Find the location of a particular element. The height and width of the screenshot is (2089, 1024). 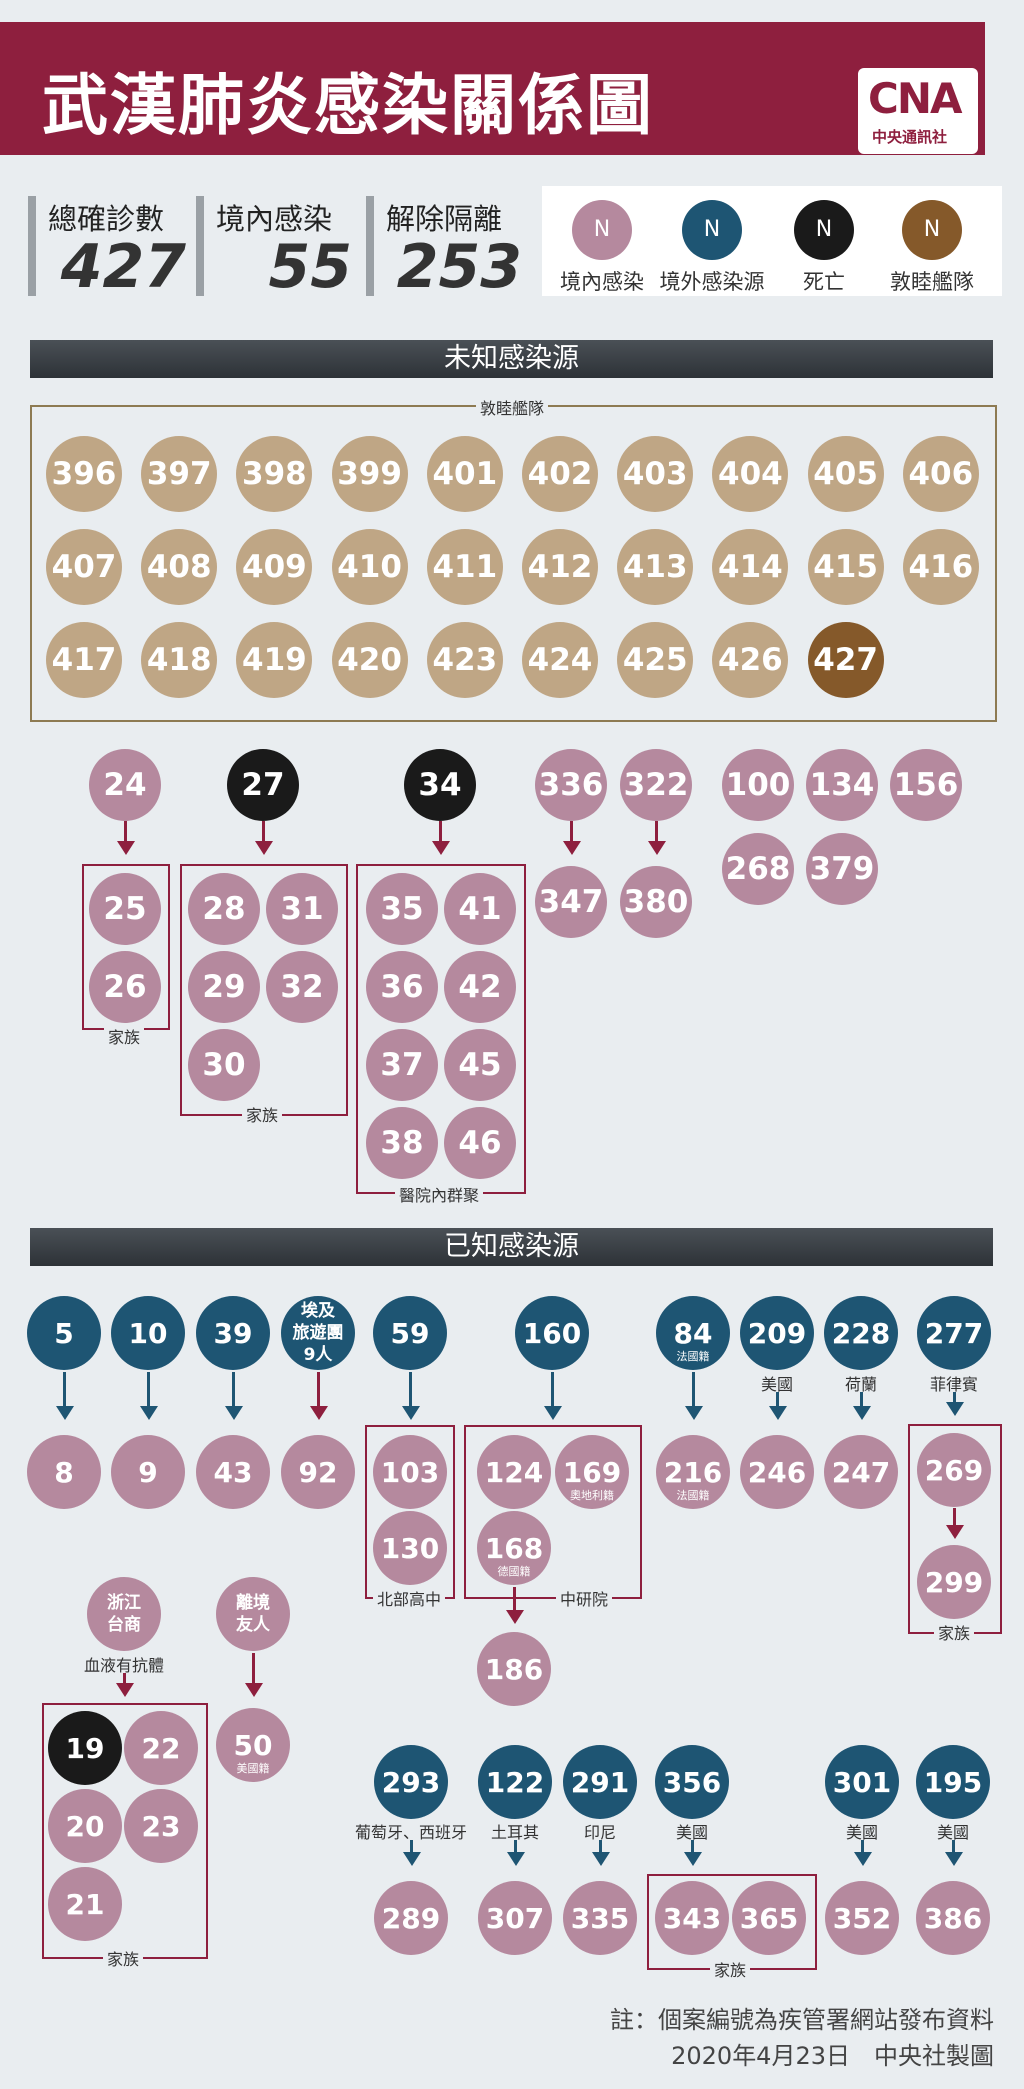

case-84-number: 84 is located at coordinates (693, 1333).